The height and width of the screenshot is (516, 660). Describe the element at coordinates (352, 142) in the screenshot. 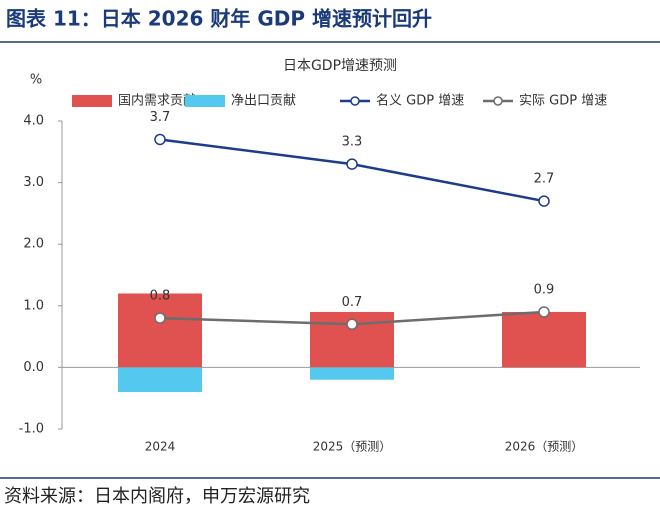

I see `data-label: 3.3` at that location.